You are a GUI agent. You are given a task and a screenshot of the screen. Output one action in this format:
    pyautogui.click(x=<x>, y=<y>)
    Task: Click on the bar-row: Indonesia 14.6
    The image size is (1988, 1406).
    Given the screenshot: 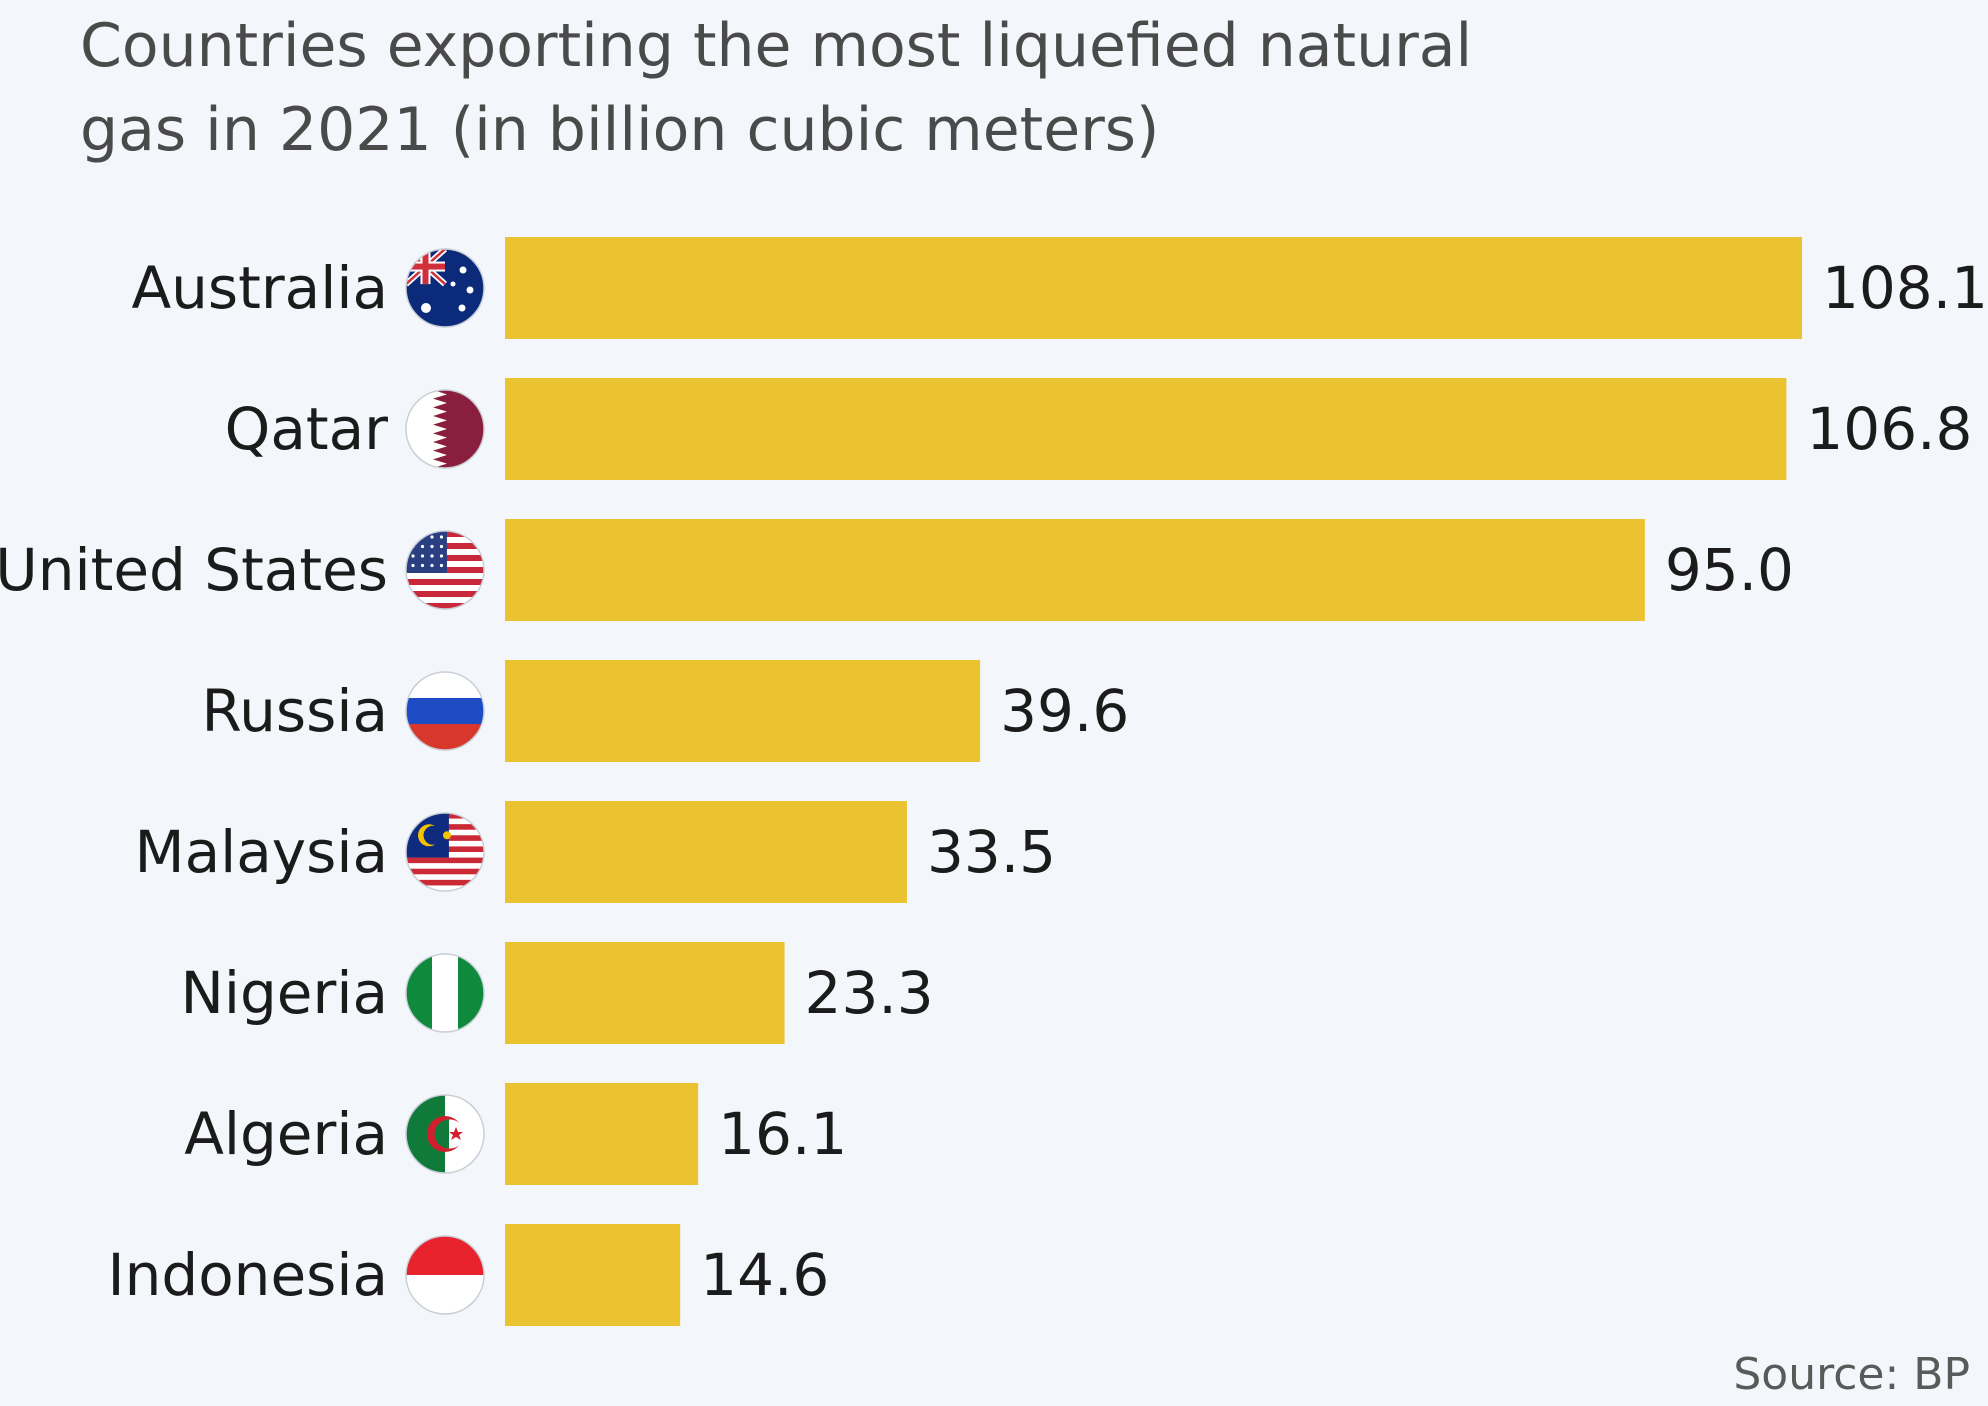 What is the action you would take?
    pyautogui.click(x=468, y=1275)
    